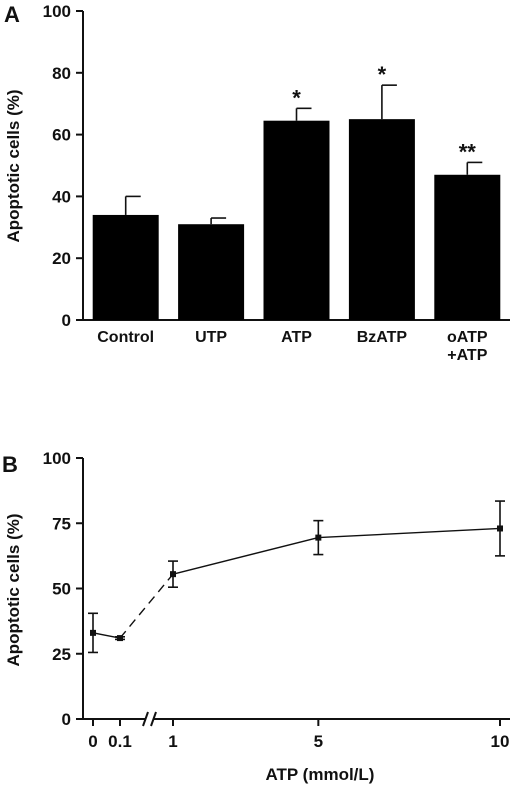 The height and width of the screenshot is (788, 520). What do you see at coordinates (172, 741) in the screenshot?
I see `panel-b-x-tick-label: 1` at bounding box center [172, 741].